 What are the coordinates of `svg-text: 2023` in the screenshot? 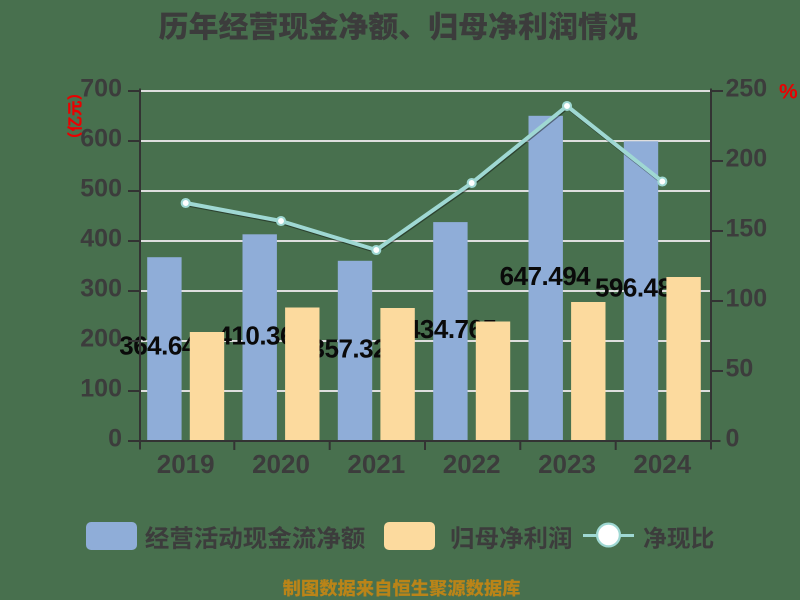 It's located at (567, 464).